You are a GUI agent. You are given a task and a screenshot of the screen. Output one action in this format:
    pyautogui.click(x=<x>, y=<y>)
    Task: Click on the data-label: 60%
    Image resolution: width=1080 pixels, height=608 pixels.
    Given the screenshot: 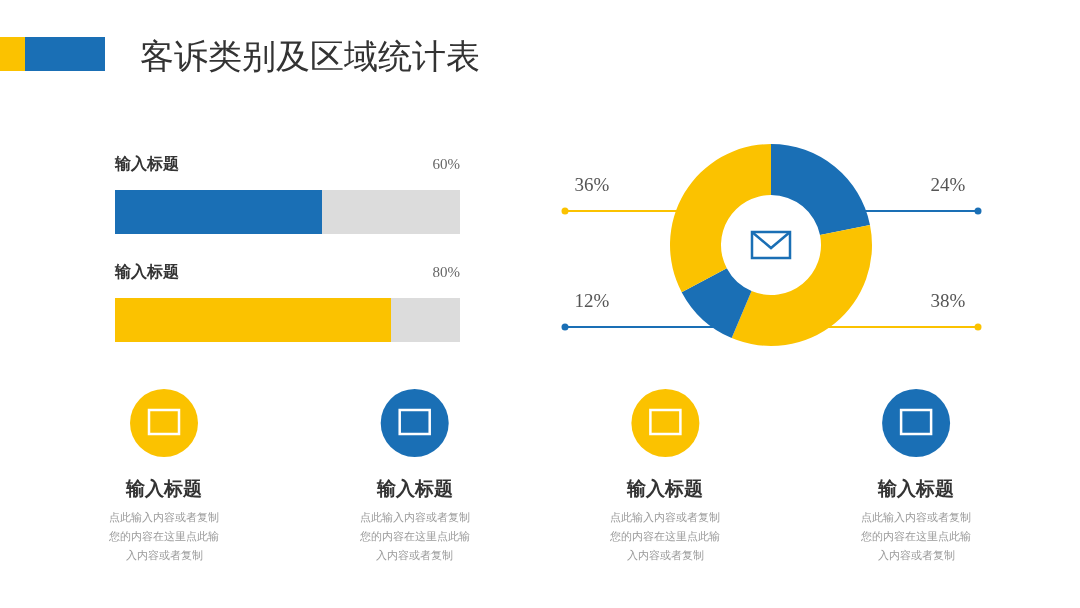 What is the action you would take?
    pyautogui.click(x=446, y=164)
    